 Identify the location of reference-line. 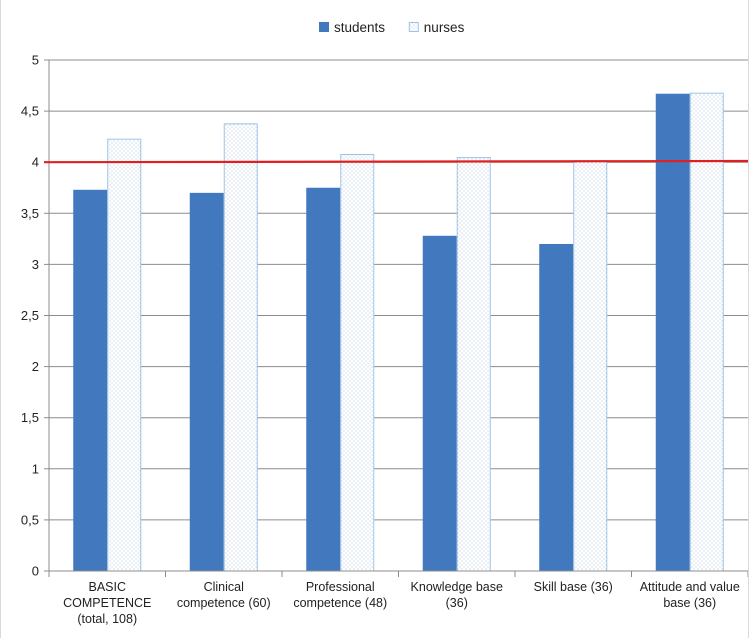
(395, 161).